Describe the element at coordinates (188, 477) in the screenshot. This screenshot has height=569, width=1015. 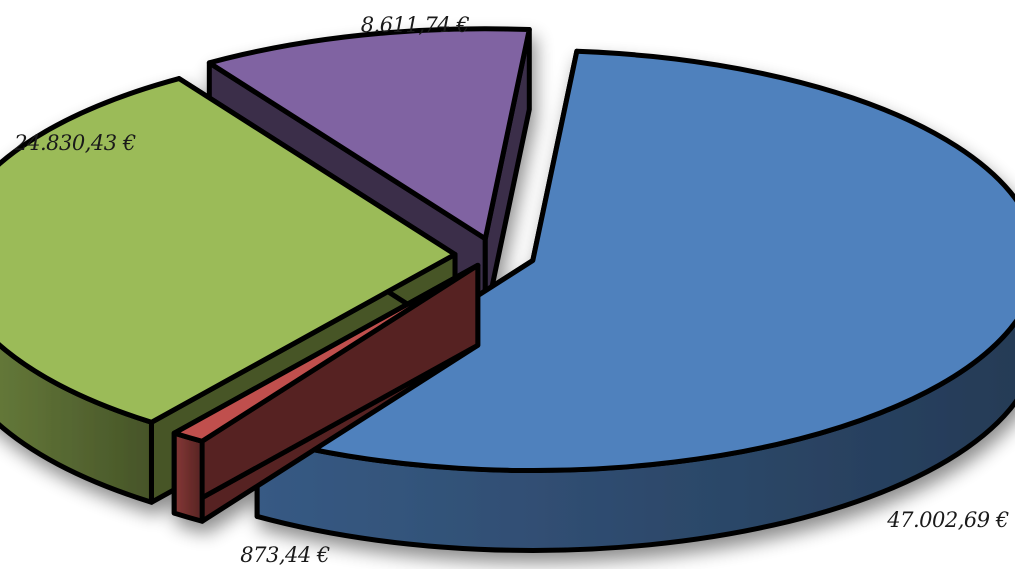
I see `slice-outer-wall` at that location.